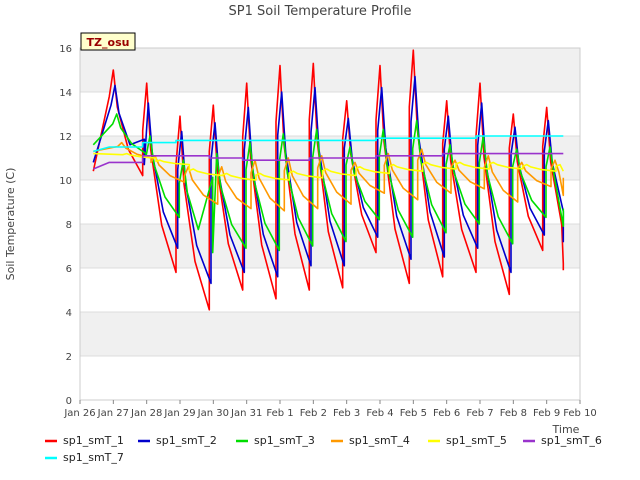 This screenshot has width=640, height=480. What do you see at coordinates (413, 413) in the screenshot?
I see `x-tick-label: Feb 5` at bounding box center [413, 413].